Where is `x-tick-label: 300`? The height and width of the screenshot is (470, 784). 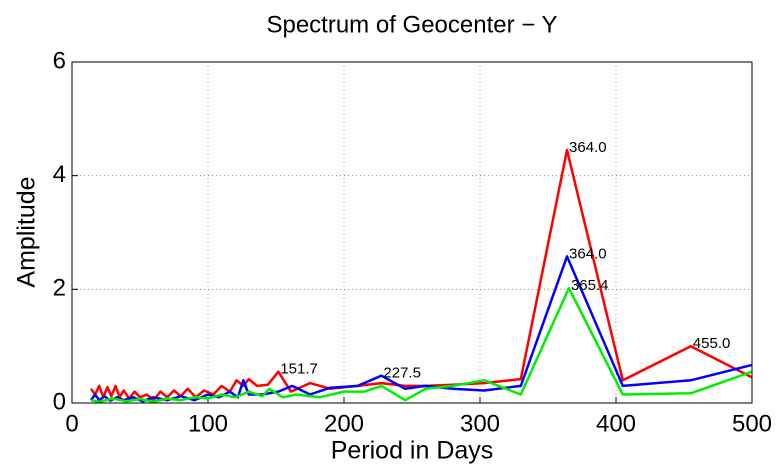 x-tick-label: 300 is located at coordinates (480, 423).